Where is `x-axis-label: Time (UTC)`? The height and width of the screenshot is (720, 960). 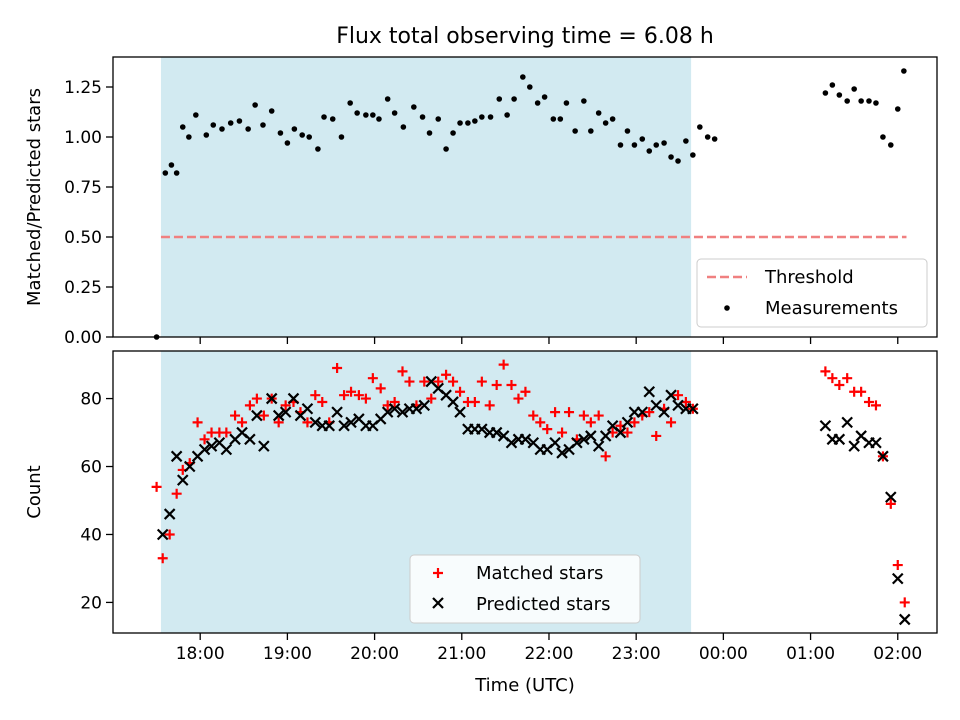 x-axis-label: Time (UTC) is located at coordinates (524, 685).